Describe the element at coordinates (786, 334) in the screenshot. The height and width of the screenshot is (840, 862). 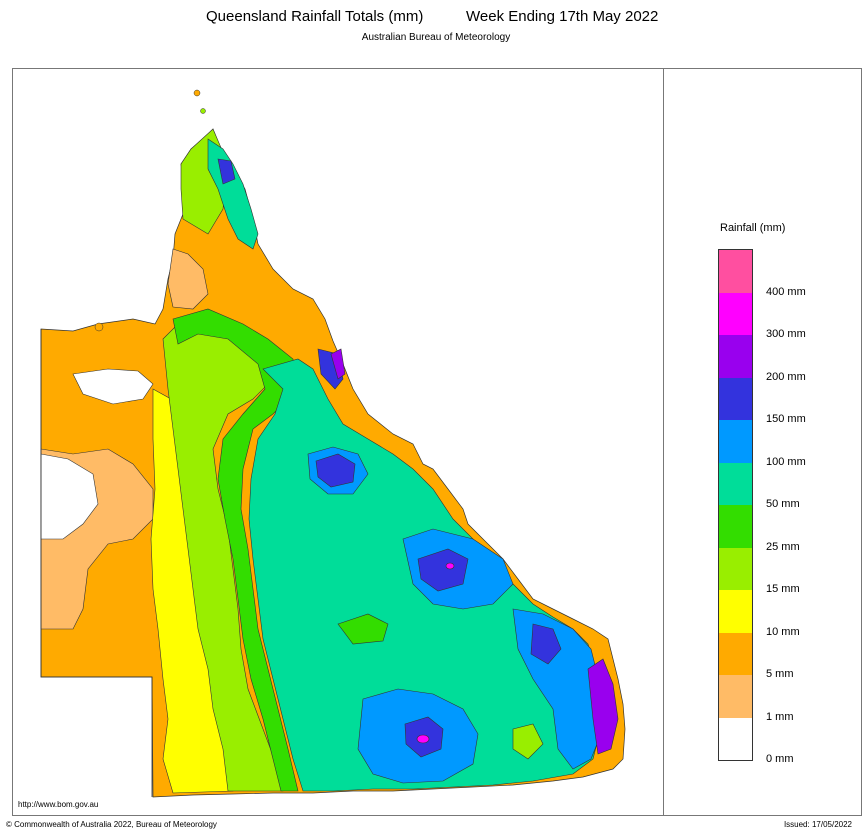
I see `legend-label: 300 mm` at that location.